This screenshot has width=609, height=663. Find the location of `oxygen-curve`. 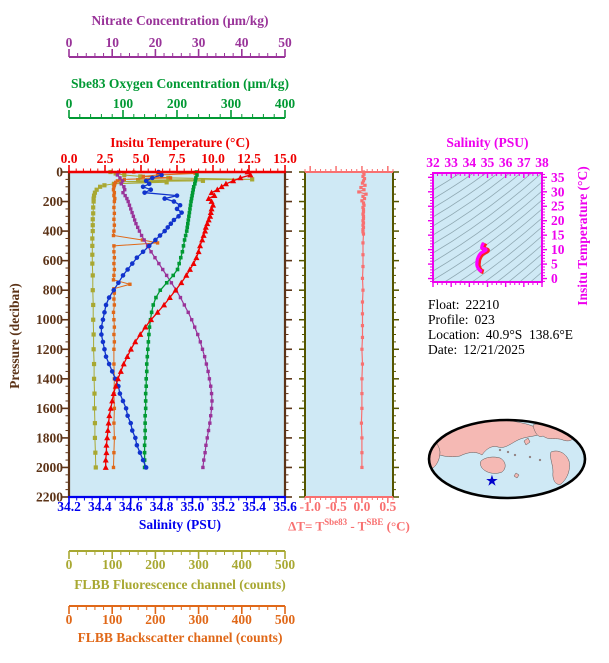

oxygen-curve is located at coordinates (170, 320).